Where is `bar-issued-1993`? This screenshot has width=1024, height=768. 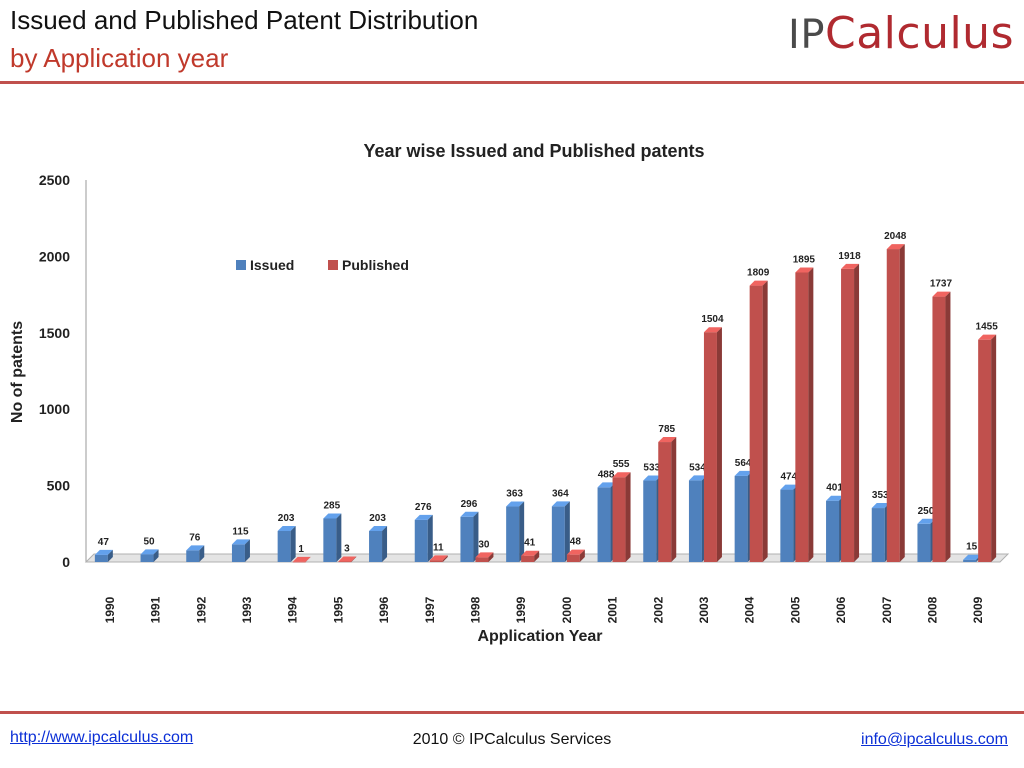
bar-issued-1993 is located at coordinates (238, 553).